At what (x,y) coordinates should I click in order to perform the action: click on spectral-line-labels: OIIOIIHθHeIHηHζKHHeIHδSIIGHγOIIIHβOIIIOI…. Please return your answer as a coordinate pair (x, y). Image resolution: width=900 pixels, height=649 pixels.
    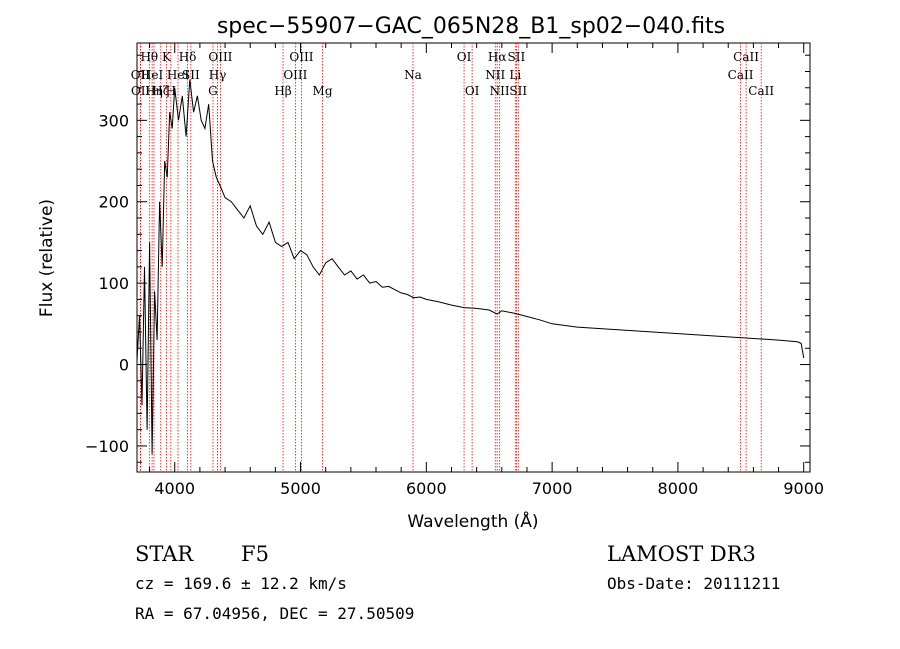
    Looking at the image, I should click on (453, 74).